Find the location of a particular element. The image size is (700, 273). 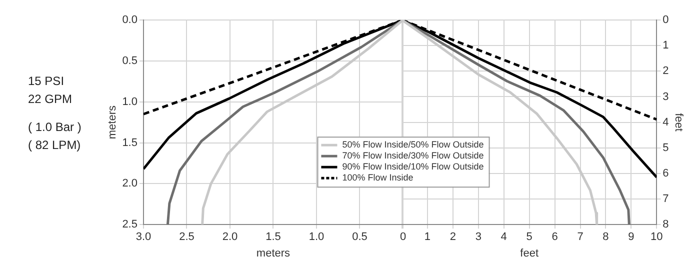

legend-label: 50% Flow Inside/50% Flow Outside is located at coordinates (413, 145).